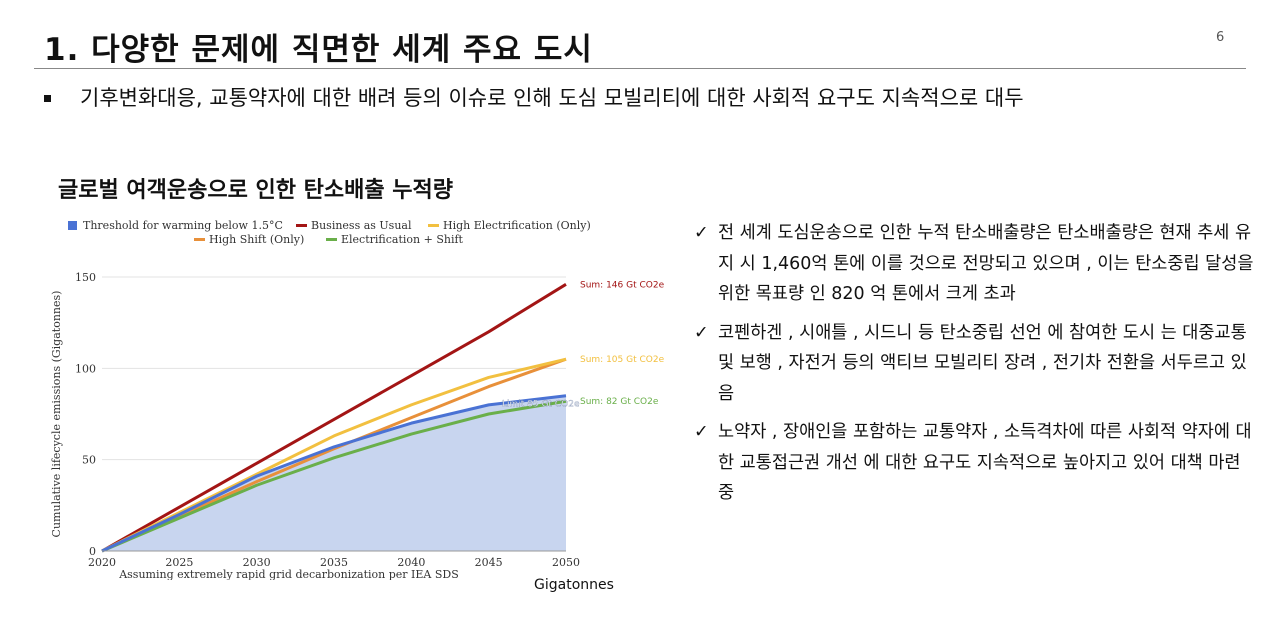 This screenshot has height=629, width=1280. Describe the element at coordinates (411, 562) in the screenshot. I see `x-tick-label: 2040` at that location.